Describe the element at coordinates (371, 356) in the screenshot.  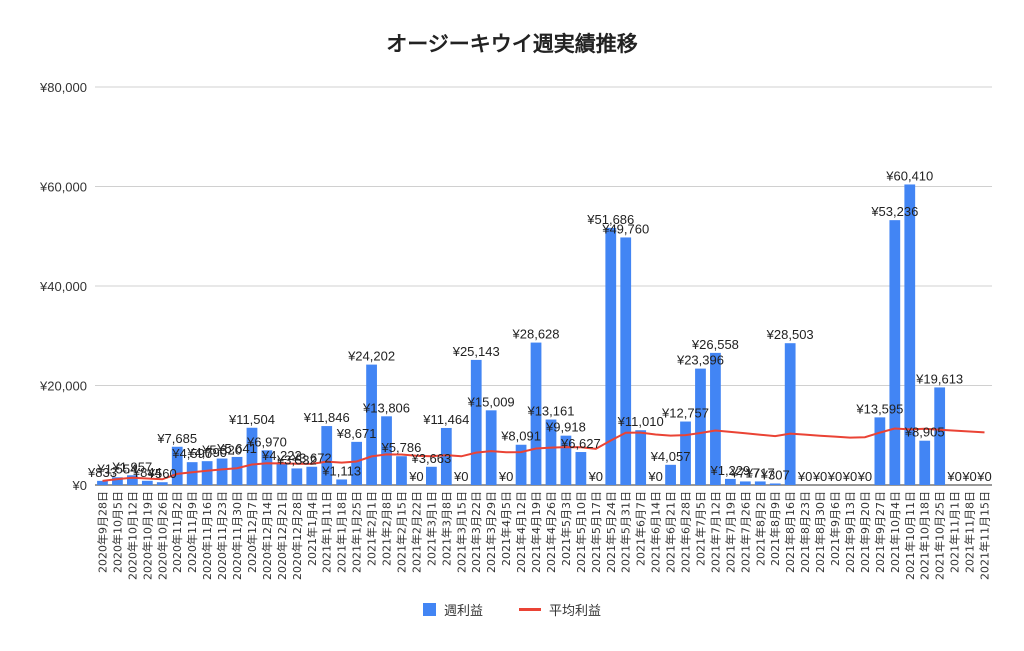
I see `data-label: ¥24,202` at that location.